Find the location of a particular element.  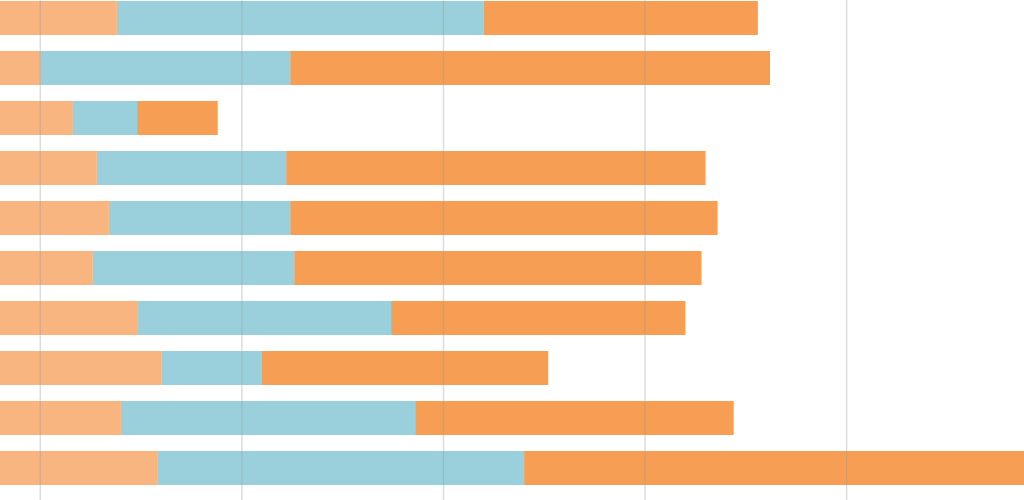

bar-segment-row6-series3 is located at coordinates (498, 268).